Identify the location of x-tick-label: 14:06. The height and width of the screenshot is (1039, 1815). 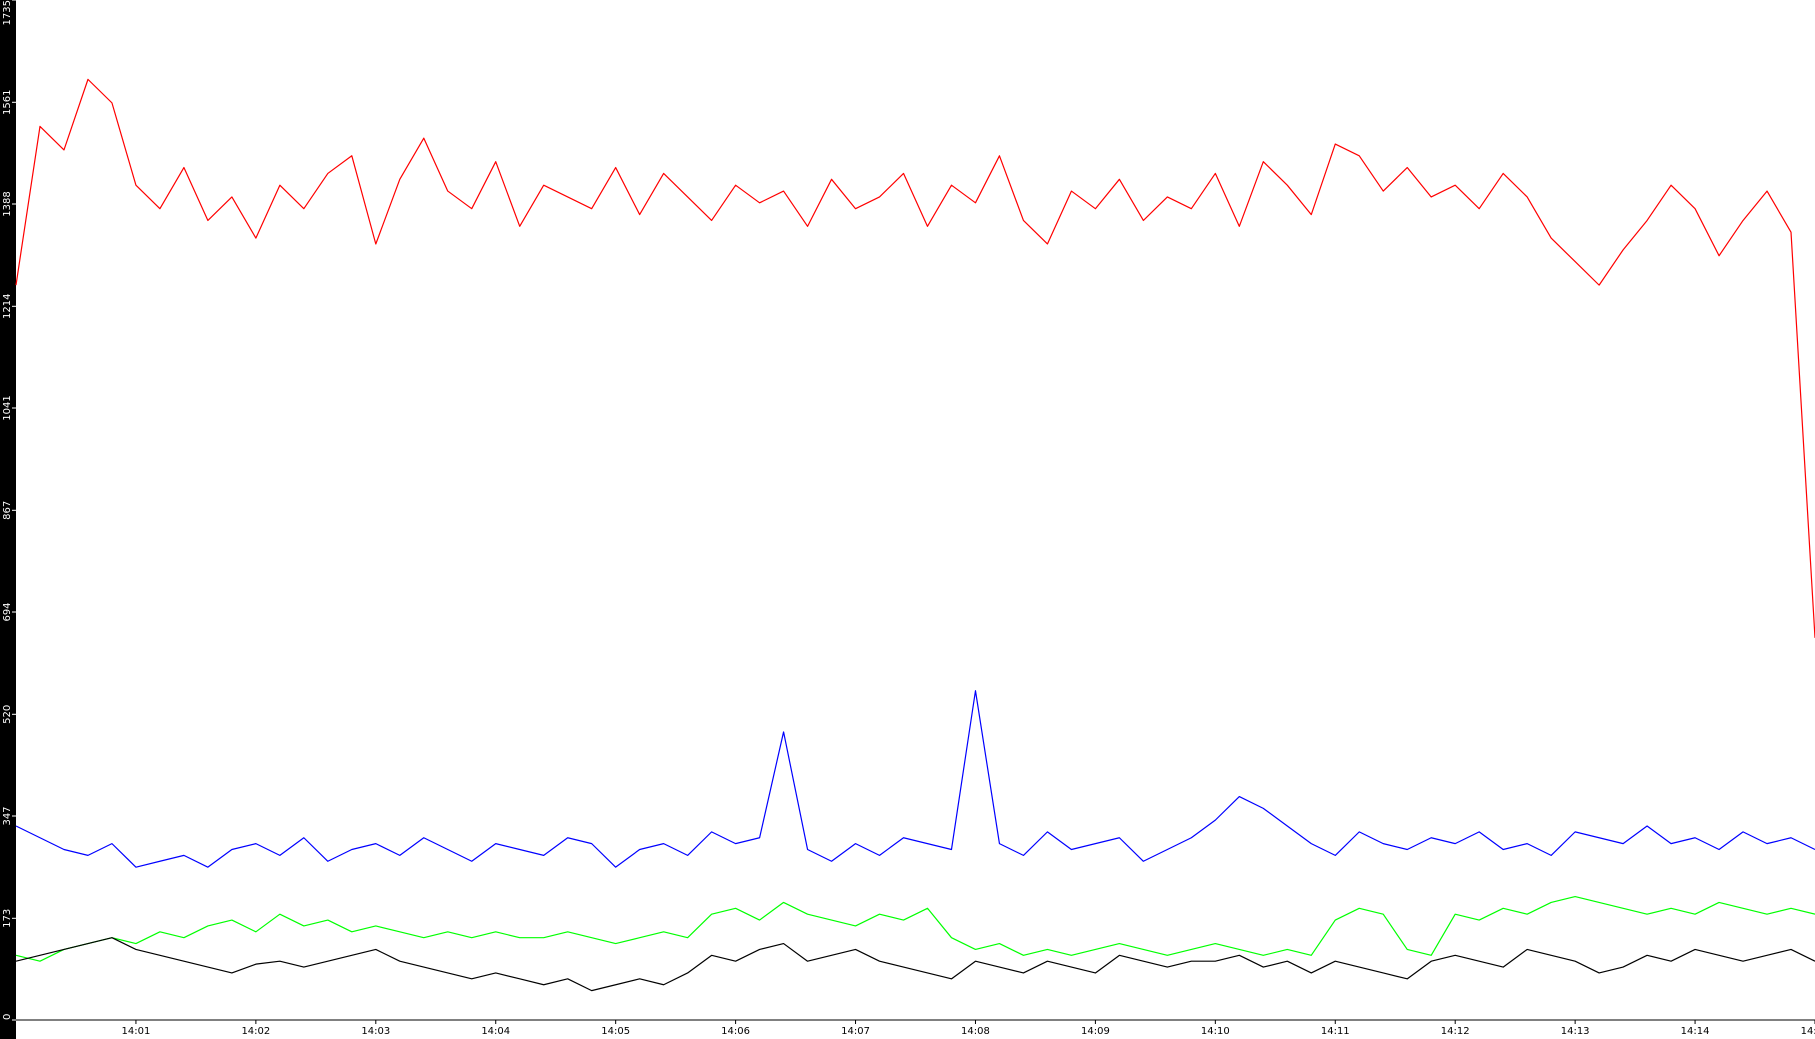
(735, 1031).